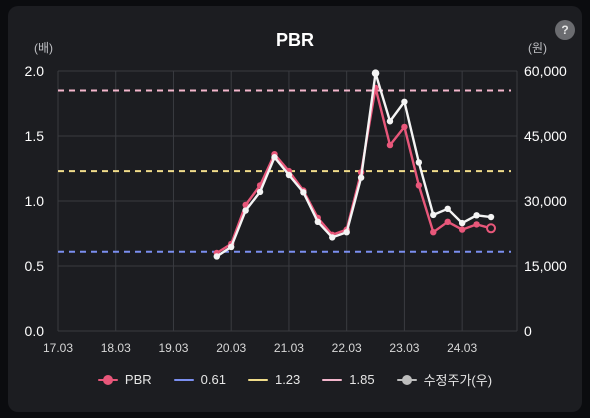  What do you see at coordinates (287, 379) in the screenshot?
I see `legend-label: 1.23` at bounding box center [287, 379].